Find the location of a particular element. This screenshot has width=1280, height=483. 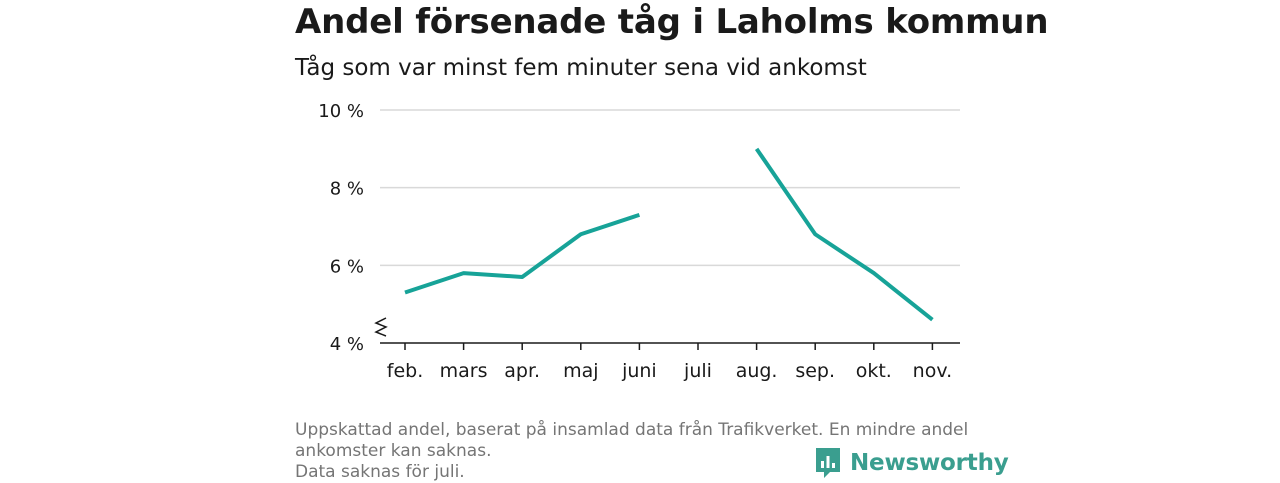

newsworthy-logo-icon is located at coordinates (828, 463).